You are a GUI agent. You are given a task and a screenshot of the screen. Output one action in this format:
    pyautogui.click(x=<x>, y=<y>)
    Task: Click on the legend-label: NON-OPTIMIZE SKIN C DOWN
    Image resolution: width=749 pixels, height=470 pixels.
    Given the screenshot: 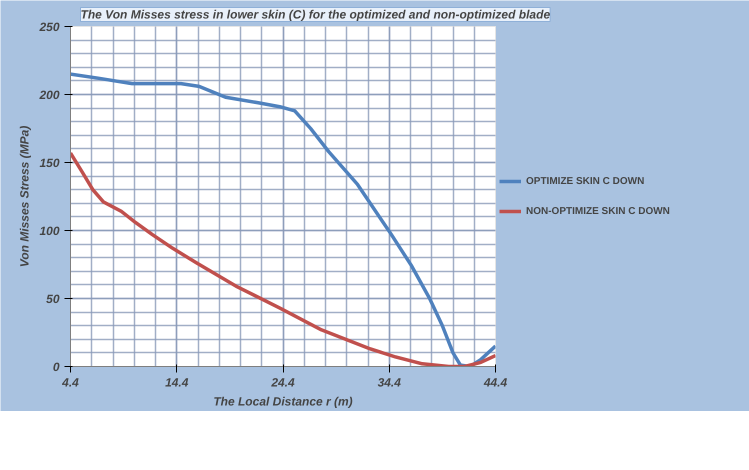 What is the action you would take?
    pyautogui.click(x=598, y=211)
    